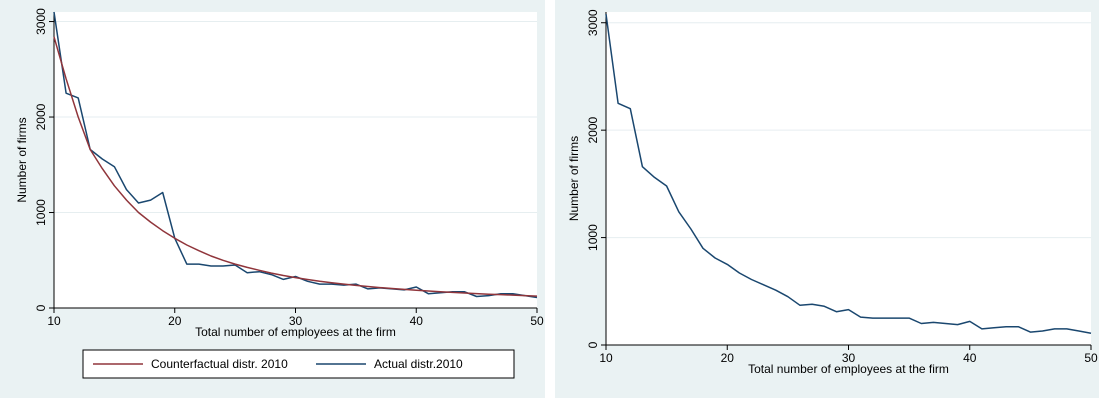 This screenshot has height=398, width=1099. Describe the element at coordinates (219, 364) in the screenshot. I see `legend-label: Counterfactual distr. 2010` at that location.